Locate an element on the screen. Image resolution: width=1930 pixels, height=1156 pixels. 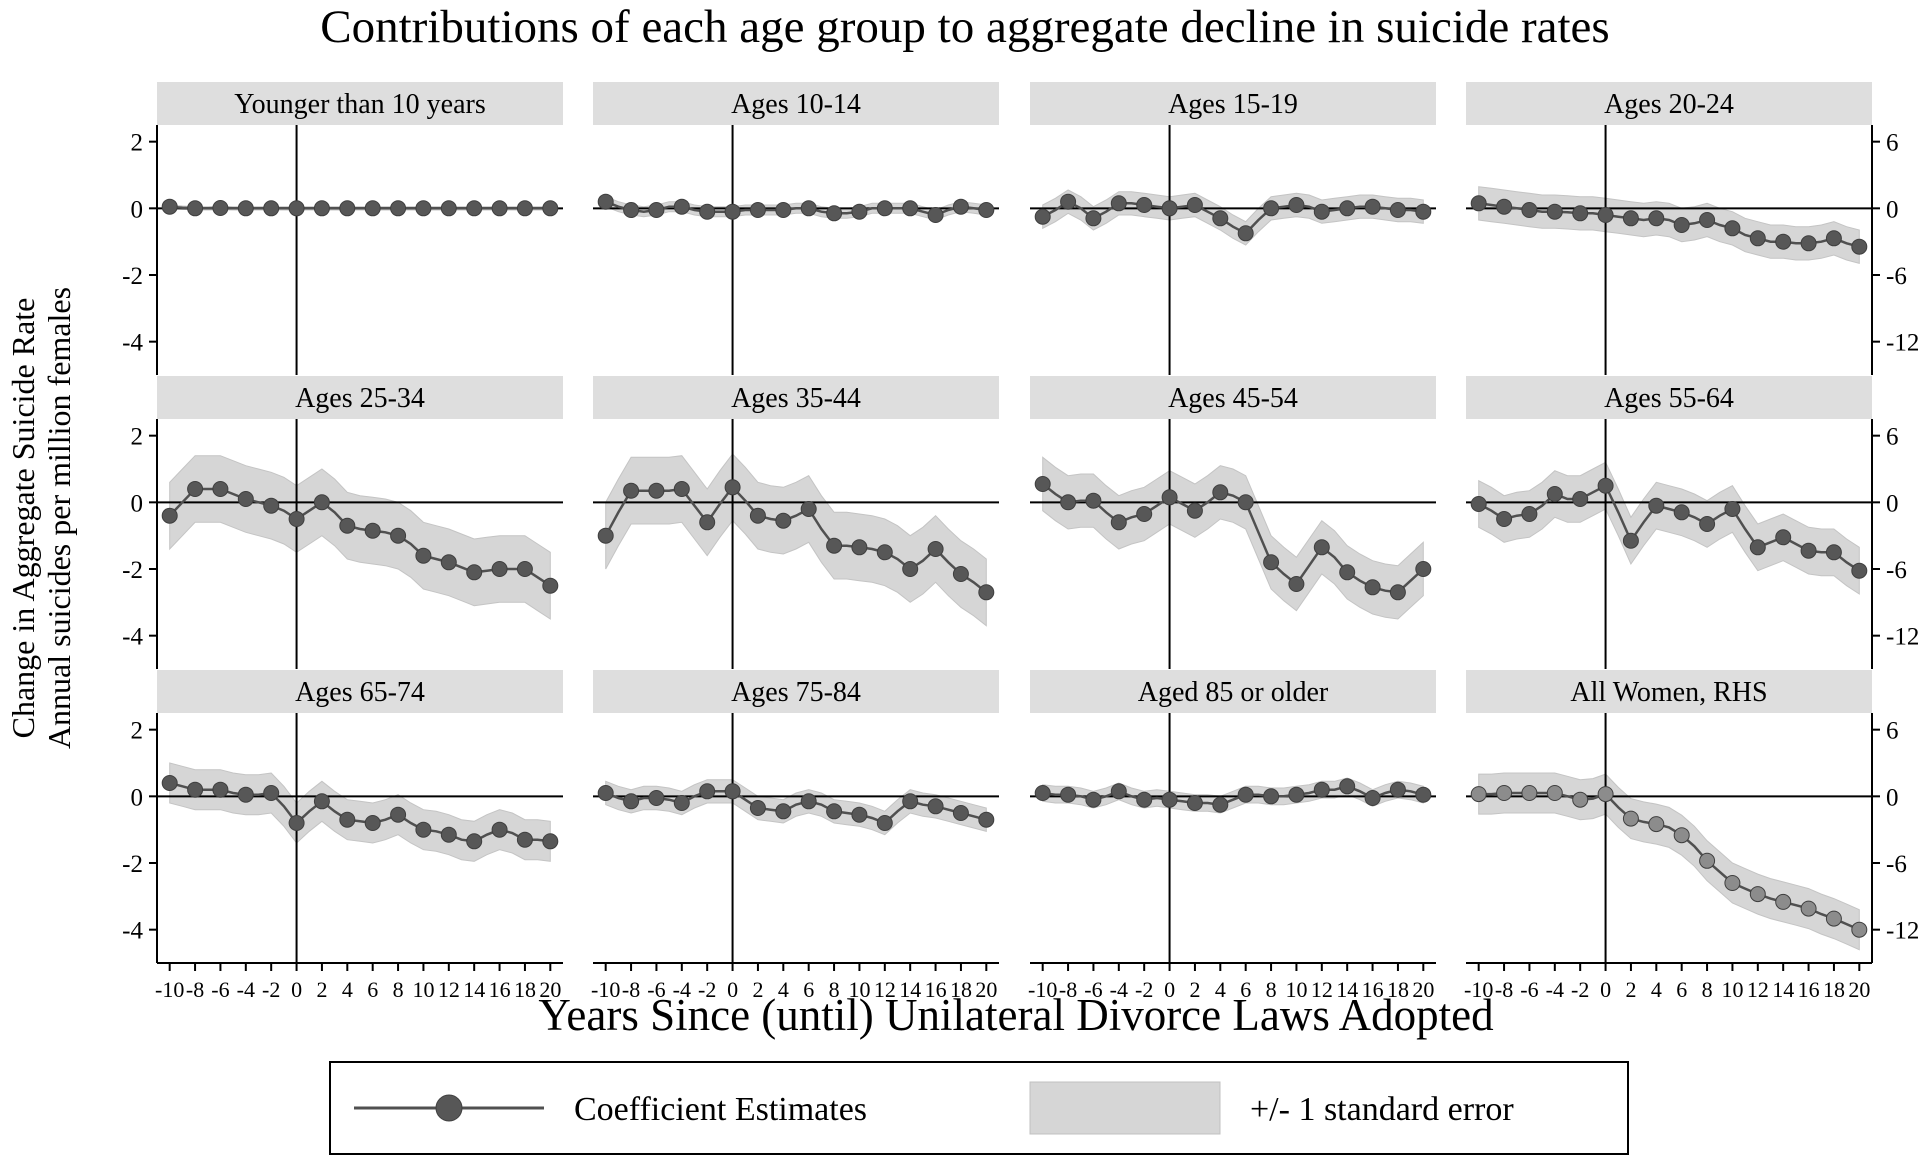
panel-title: Ages 65-74 is located at coordinates (360, 692).